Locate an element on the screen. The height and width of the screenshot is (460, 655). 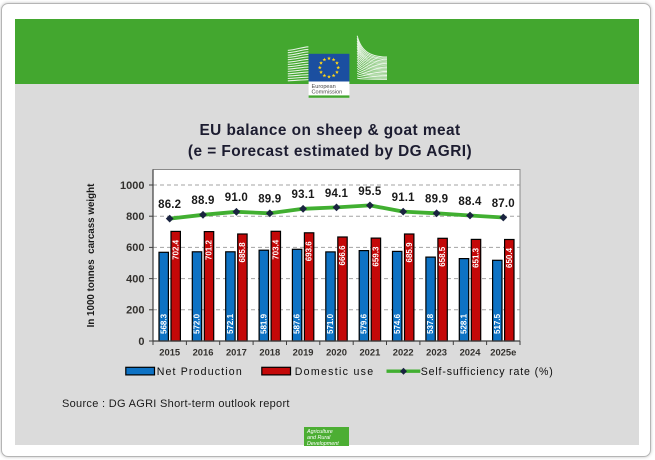
svg-text: 87.0 is located at coordinates (503, 204).